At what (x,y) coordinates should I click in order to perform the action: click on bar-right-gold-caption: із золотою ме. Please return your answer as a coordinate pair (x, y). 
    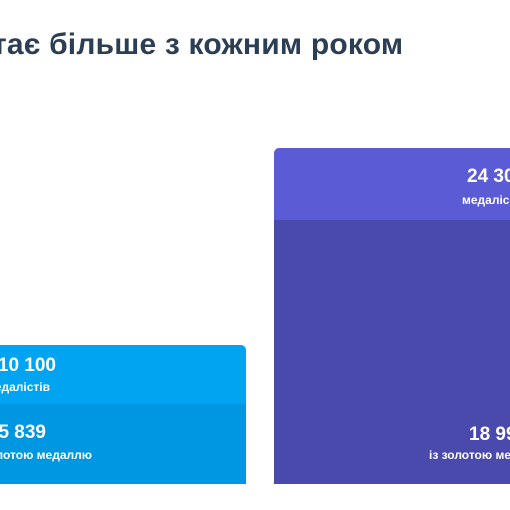
    Looking at the image, I should click on (469, 455).